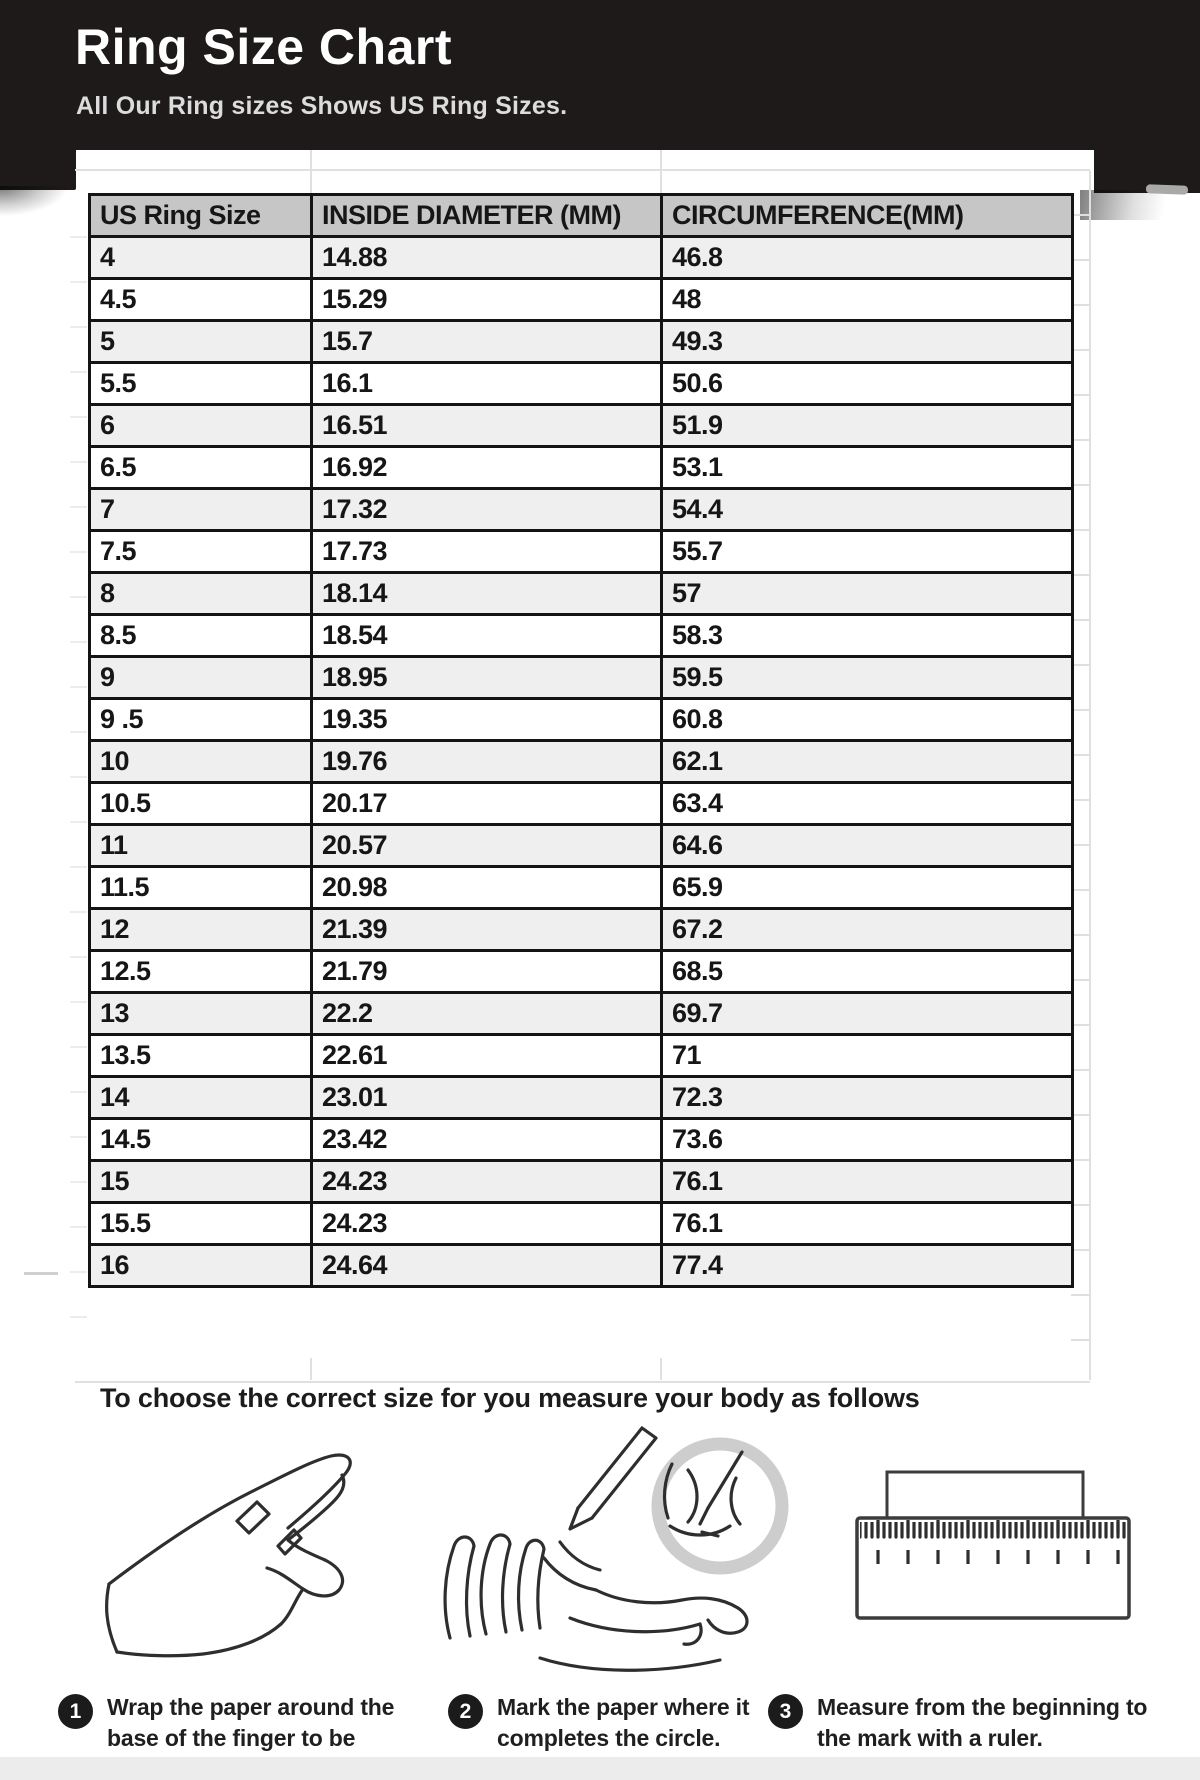 This screenshot has width=1200, height=1780. Describe the element at coordinates (486, 215) in the screenshot. I see `col-header-inside-diameter: INSIDE DIAMETER (MM)` at that location.